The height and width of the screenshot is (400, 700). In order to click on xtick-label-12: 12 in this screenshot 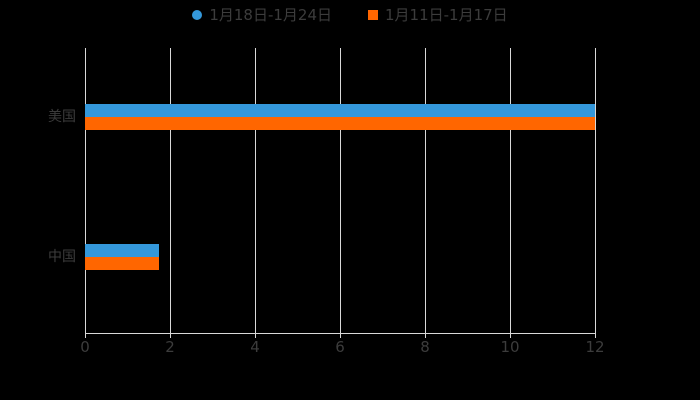, I will do `click(595, 347)`.